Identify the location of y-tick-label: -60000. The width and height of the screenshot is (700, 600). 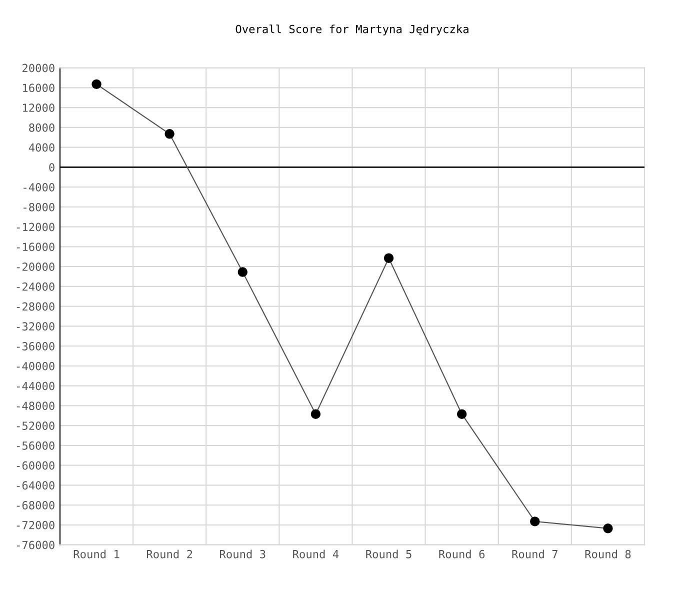
(35, 465).